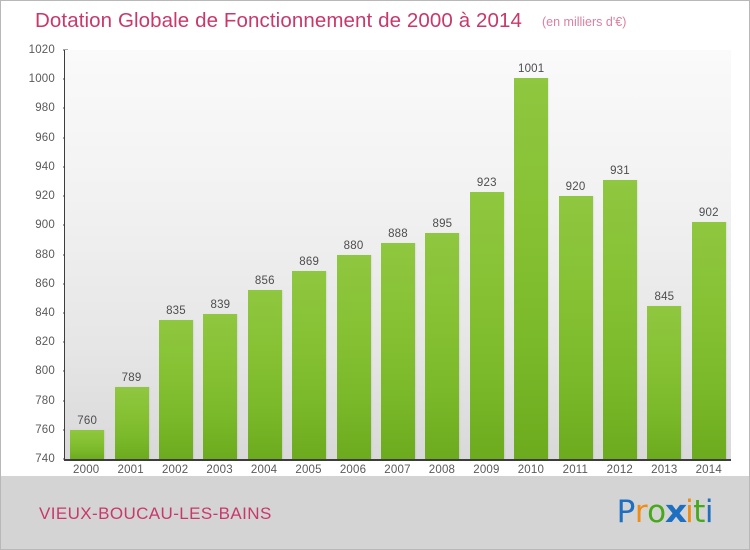 This screenshot has width=750, height=550. What do you see at coordinates (45, 108) in the screenshot?
I see `y-axis-tick-label: 980` at bounding box center [45, 108].